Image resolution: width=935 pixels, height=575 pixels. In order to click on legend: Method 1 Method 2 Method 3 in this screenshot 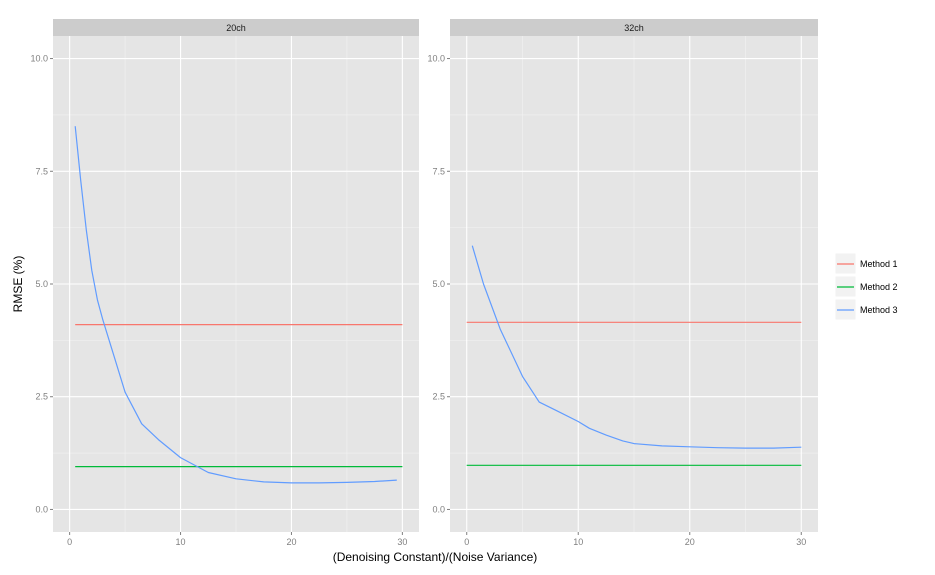, I will do `click(866, 286)`.